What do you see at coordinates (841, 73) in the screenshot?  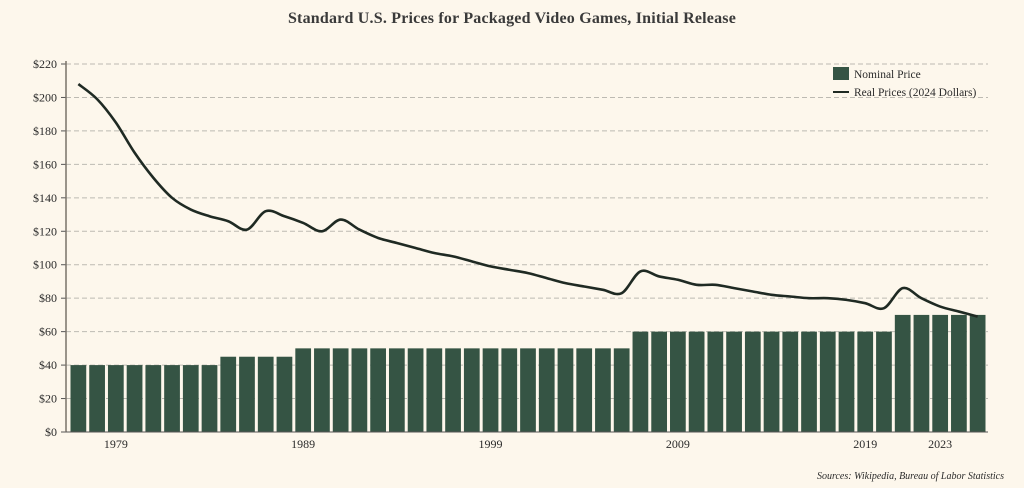 I see `legend-swatch-nominal` at bounding box center [841, 73].